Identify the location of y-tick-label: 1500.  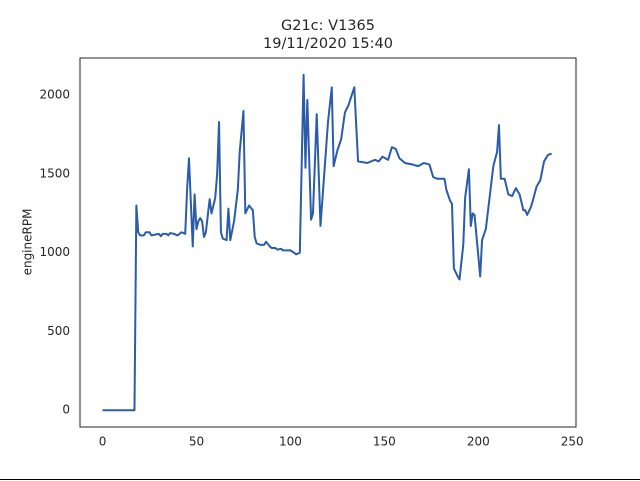
(54, 173).